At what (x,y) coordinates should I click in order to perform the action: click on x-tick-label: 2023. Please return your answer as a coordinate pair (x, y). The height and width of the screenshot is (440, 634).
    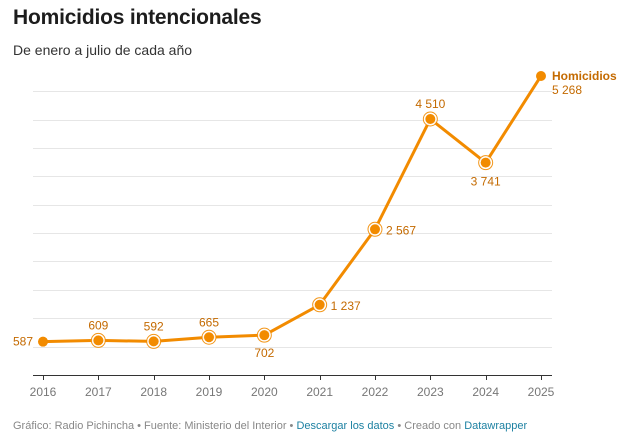
    Looking at the image, I should click on (430, 392).